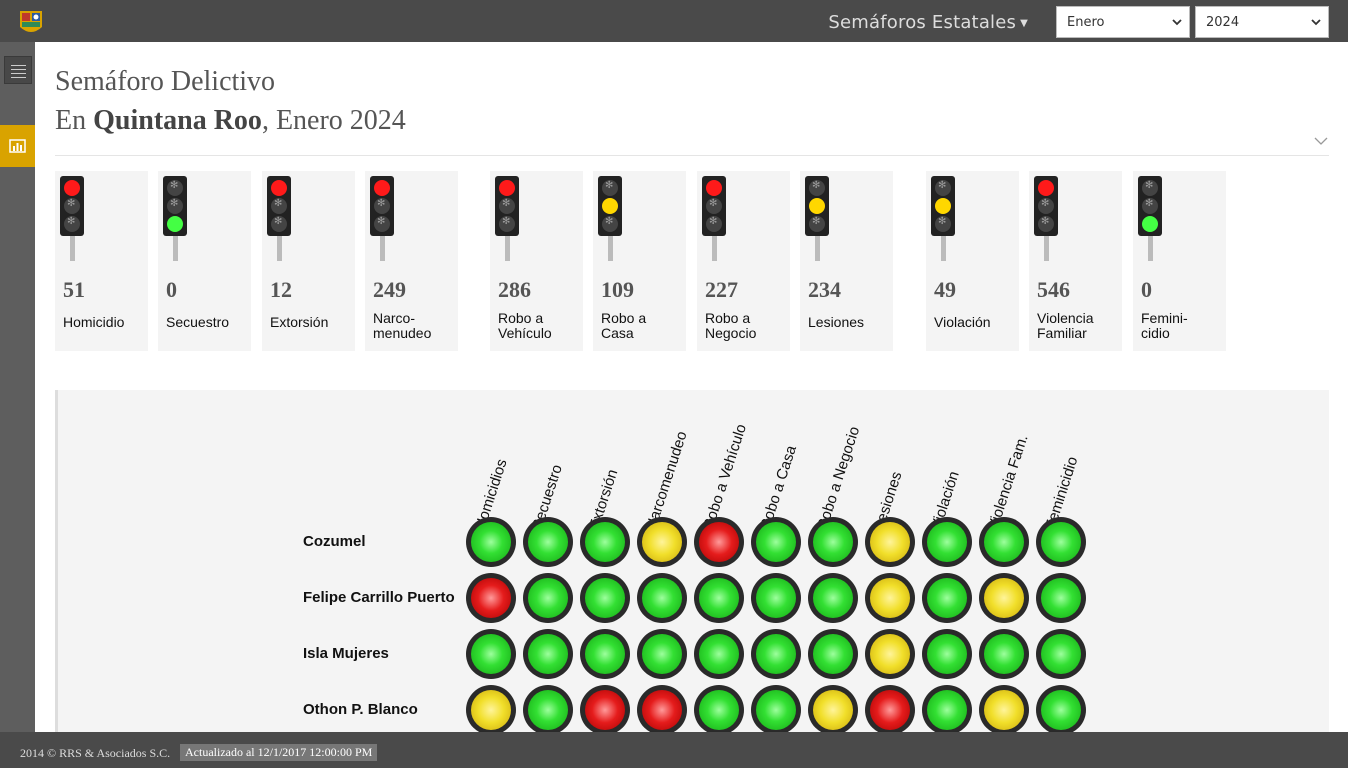 The height and width of the screenshot is (768, 1348). What do you see at coordinates (922, 22) in the screenshot?
I see `state-dashboards-label: Semáforos Estatales` at bounding box center [922, 22].